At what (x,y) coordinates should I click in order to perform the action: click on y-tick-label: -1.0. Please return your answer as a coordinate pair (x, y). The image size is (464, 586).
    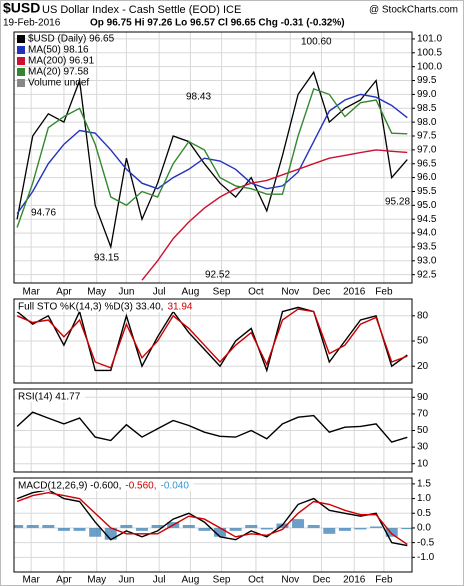
    Looking at the image, I should click on (426, 557).